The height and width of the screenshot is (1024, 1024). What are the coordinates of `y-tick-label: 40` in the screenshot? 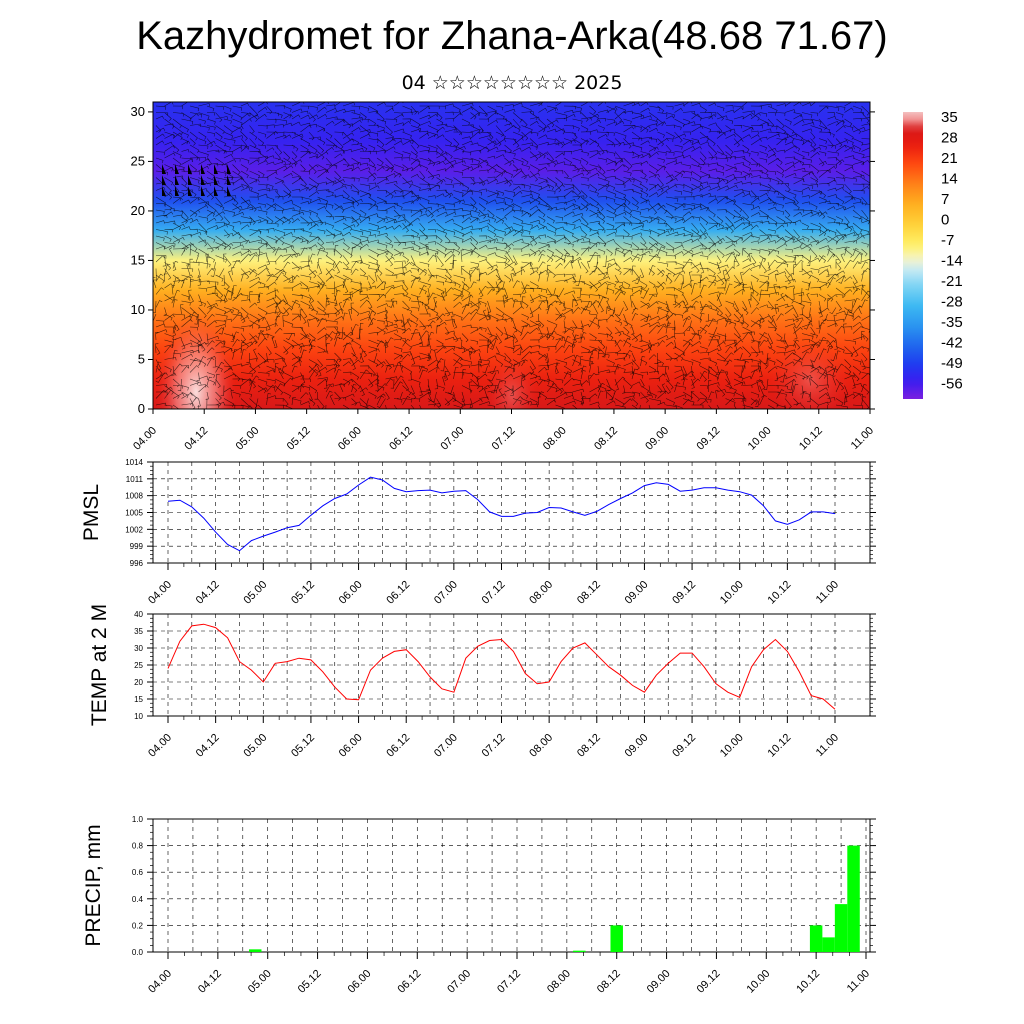 It's located at (138, 614).